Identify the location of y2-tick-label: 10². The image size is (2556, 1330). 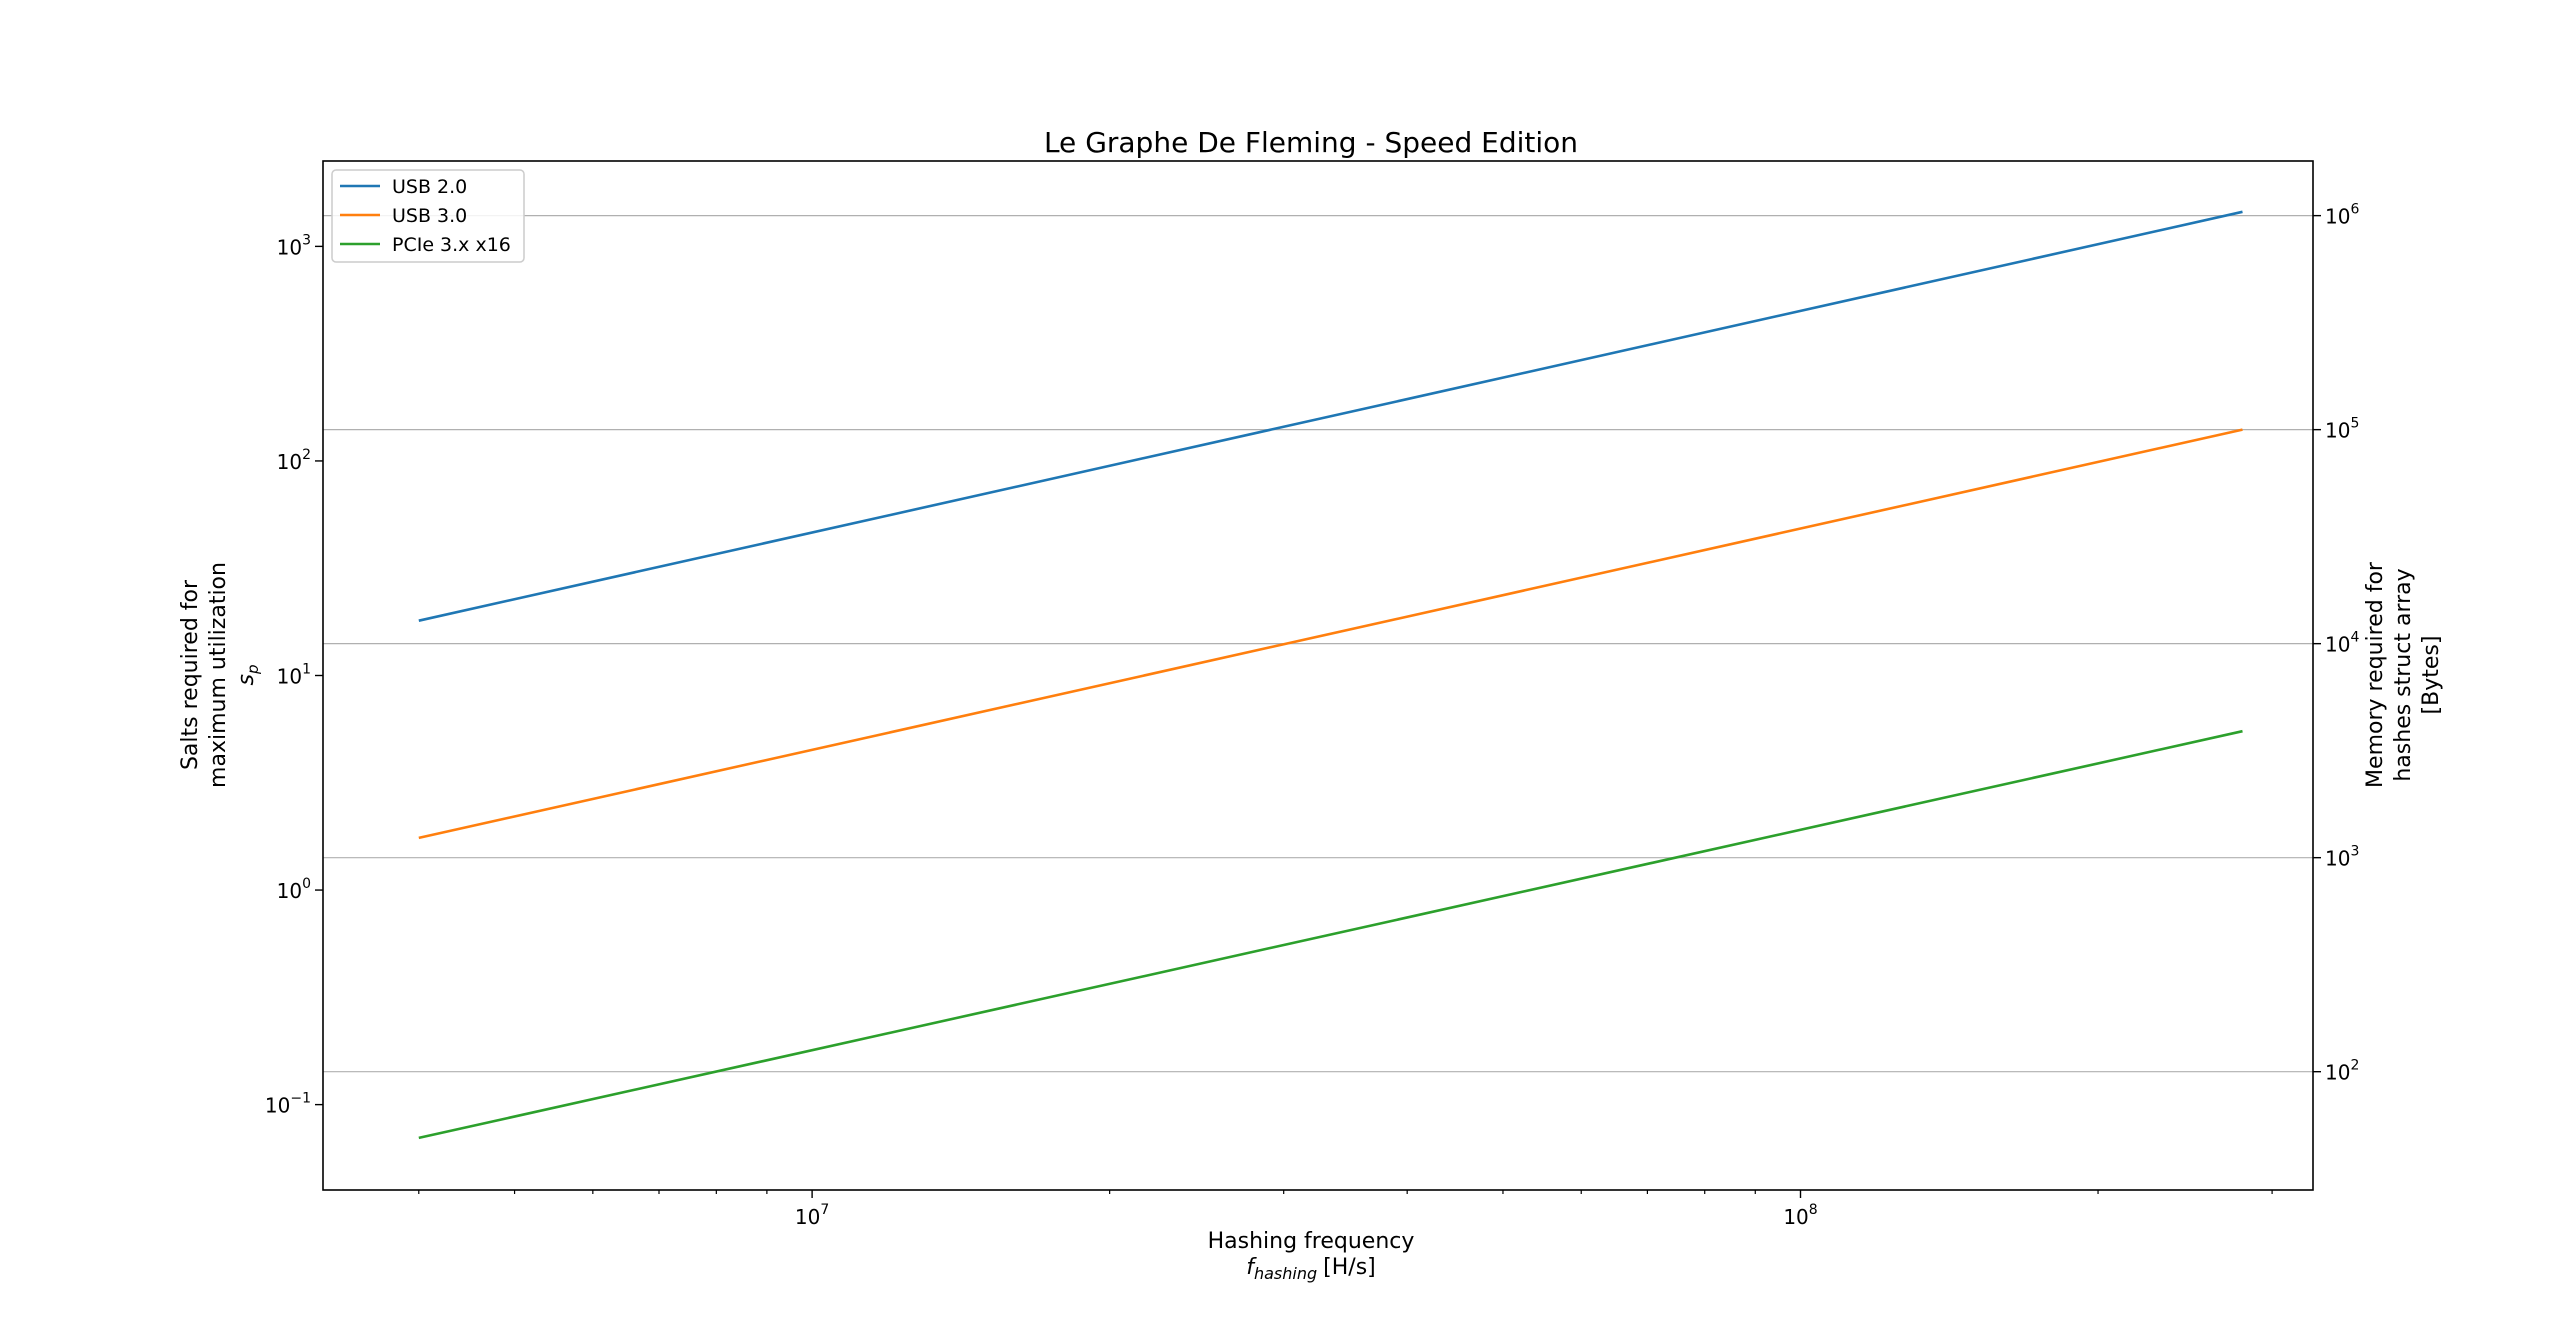
(2342, 1071).